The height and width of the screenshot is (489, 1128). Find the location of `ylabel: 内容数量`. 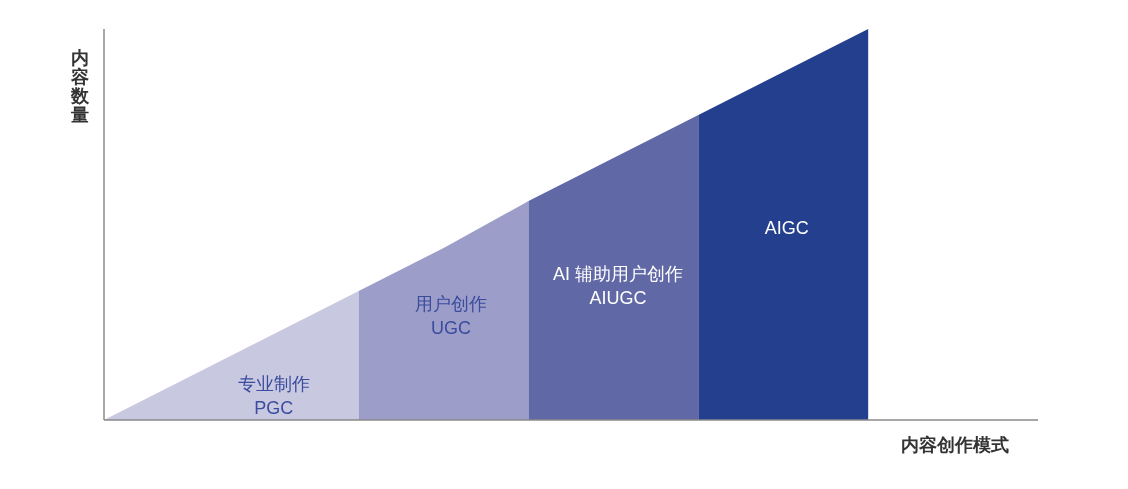

ylabel: 内容数量 is located at coordinates (80, 86).